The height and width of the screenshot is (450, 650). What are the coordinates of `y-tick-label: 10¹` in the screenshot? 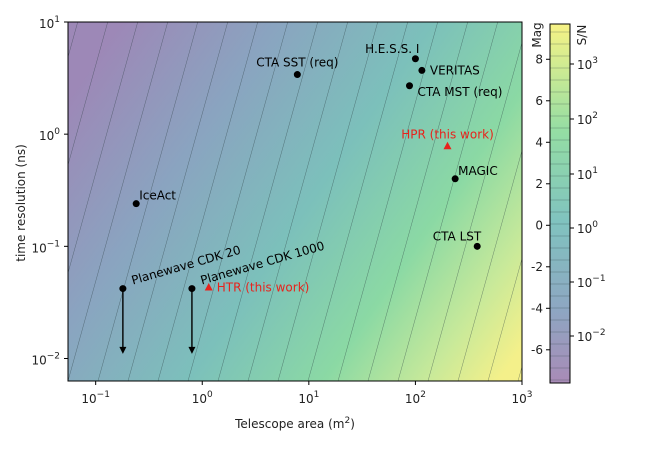 It's located at (49, 23).